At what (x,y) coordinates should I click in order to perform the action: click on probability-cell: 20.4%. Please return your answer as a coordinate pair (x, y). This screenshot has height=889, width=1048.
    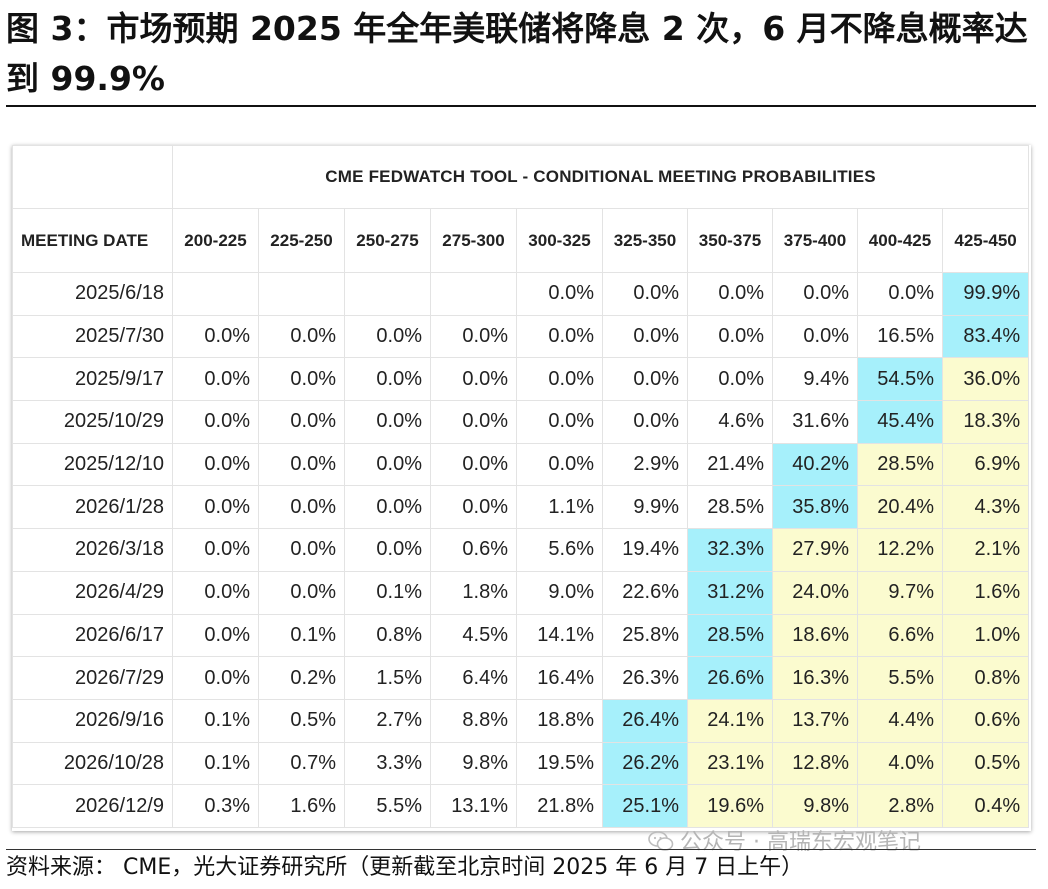
    Looking at the image, I should click on (900, 507).